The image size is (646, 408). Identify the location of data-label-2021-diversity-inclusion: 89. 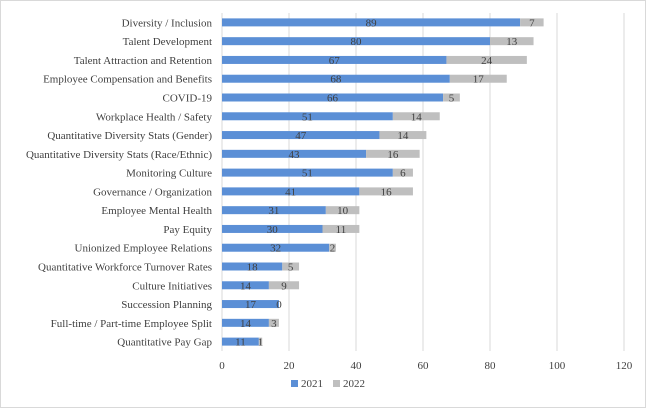
(372, 23).